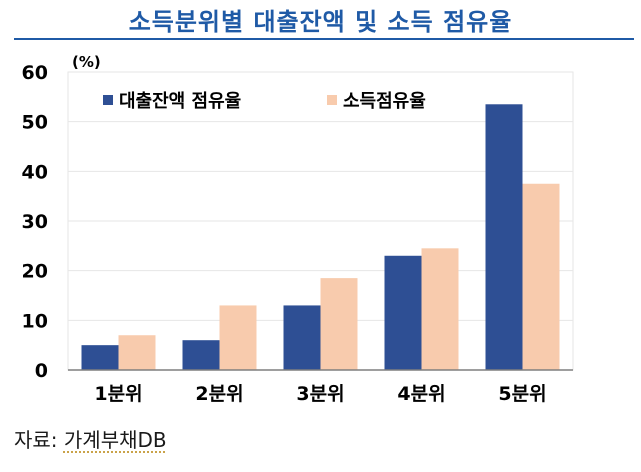 The width and height of the screenshot is (641, 472). I want to click on x-tick-label: 3분위, so click(320, 394).